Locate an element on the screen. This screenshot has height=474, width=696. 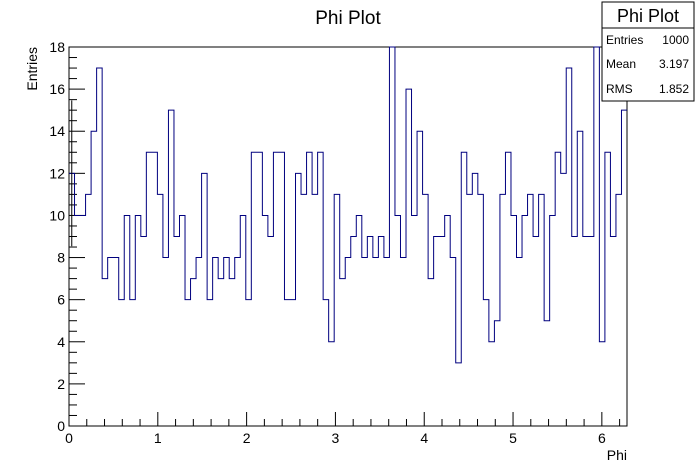
x-axis-label: Phi is located at coordinates (617, 455).